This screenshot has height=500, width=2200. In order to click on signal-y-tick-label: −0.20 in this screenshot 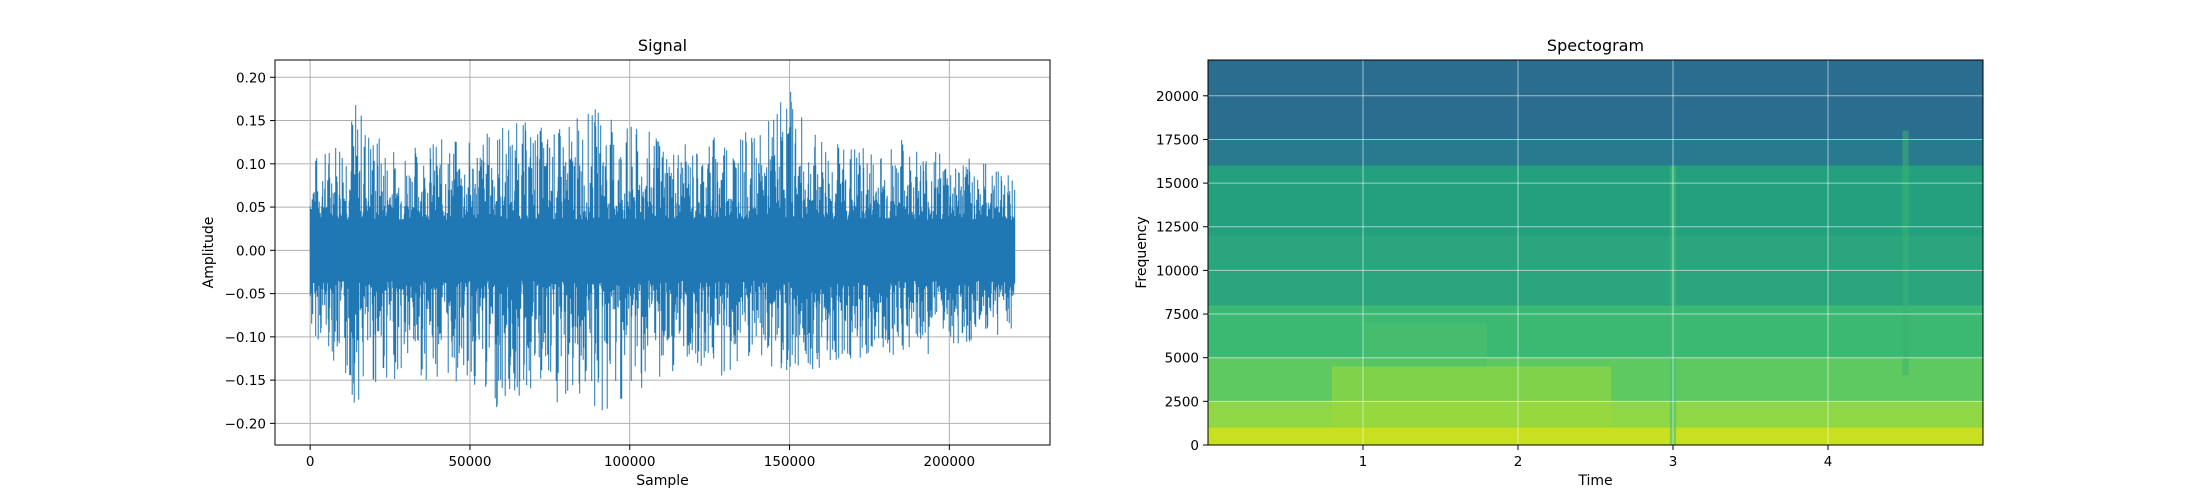, I will do `click(245, 424)`.